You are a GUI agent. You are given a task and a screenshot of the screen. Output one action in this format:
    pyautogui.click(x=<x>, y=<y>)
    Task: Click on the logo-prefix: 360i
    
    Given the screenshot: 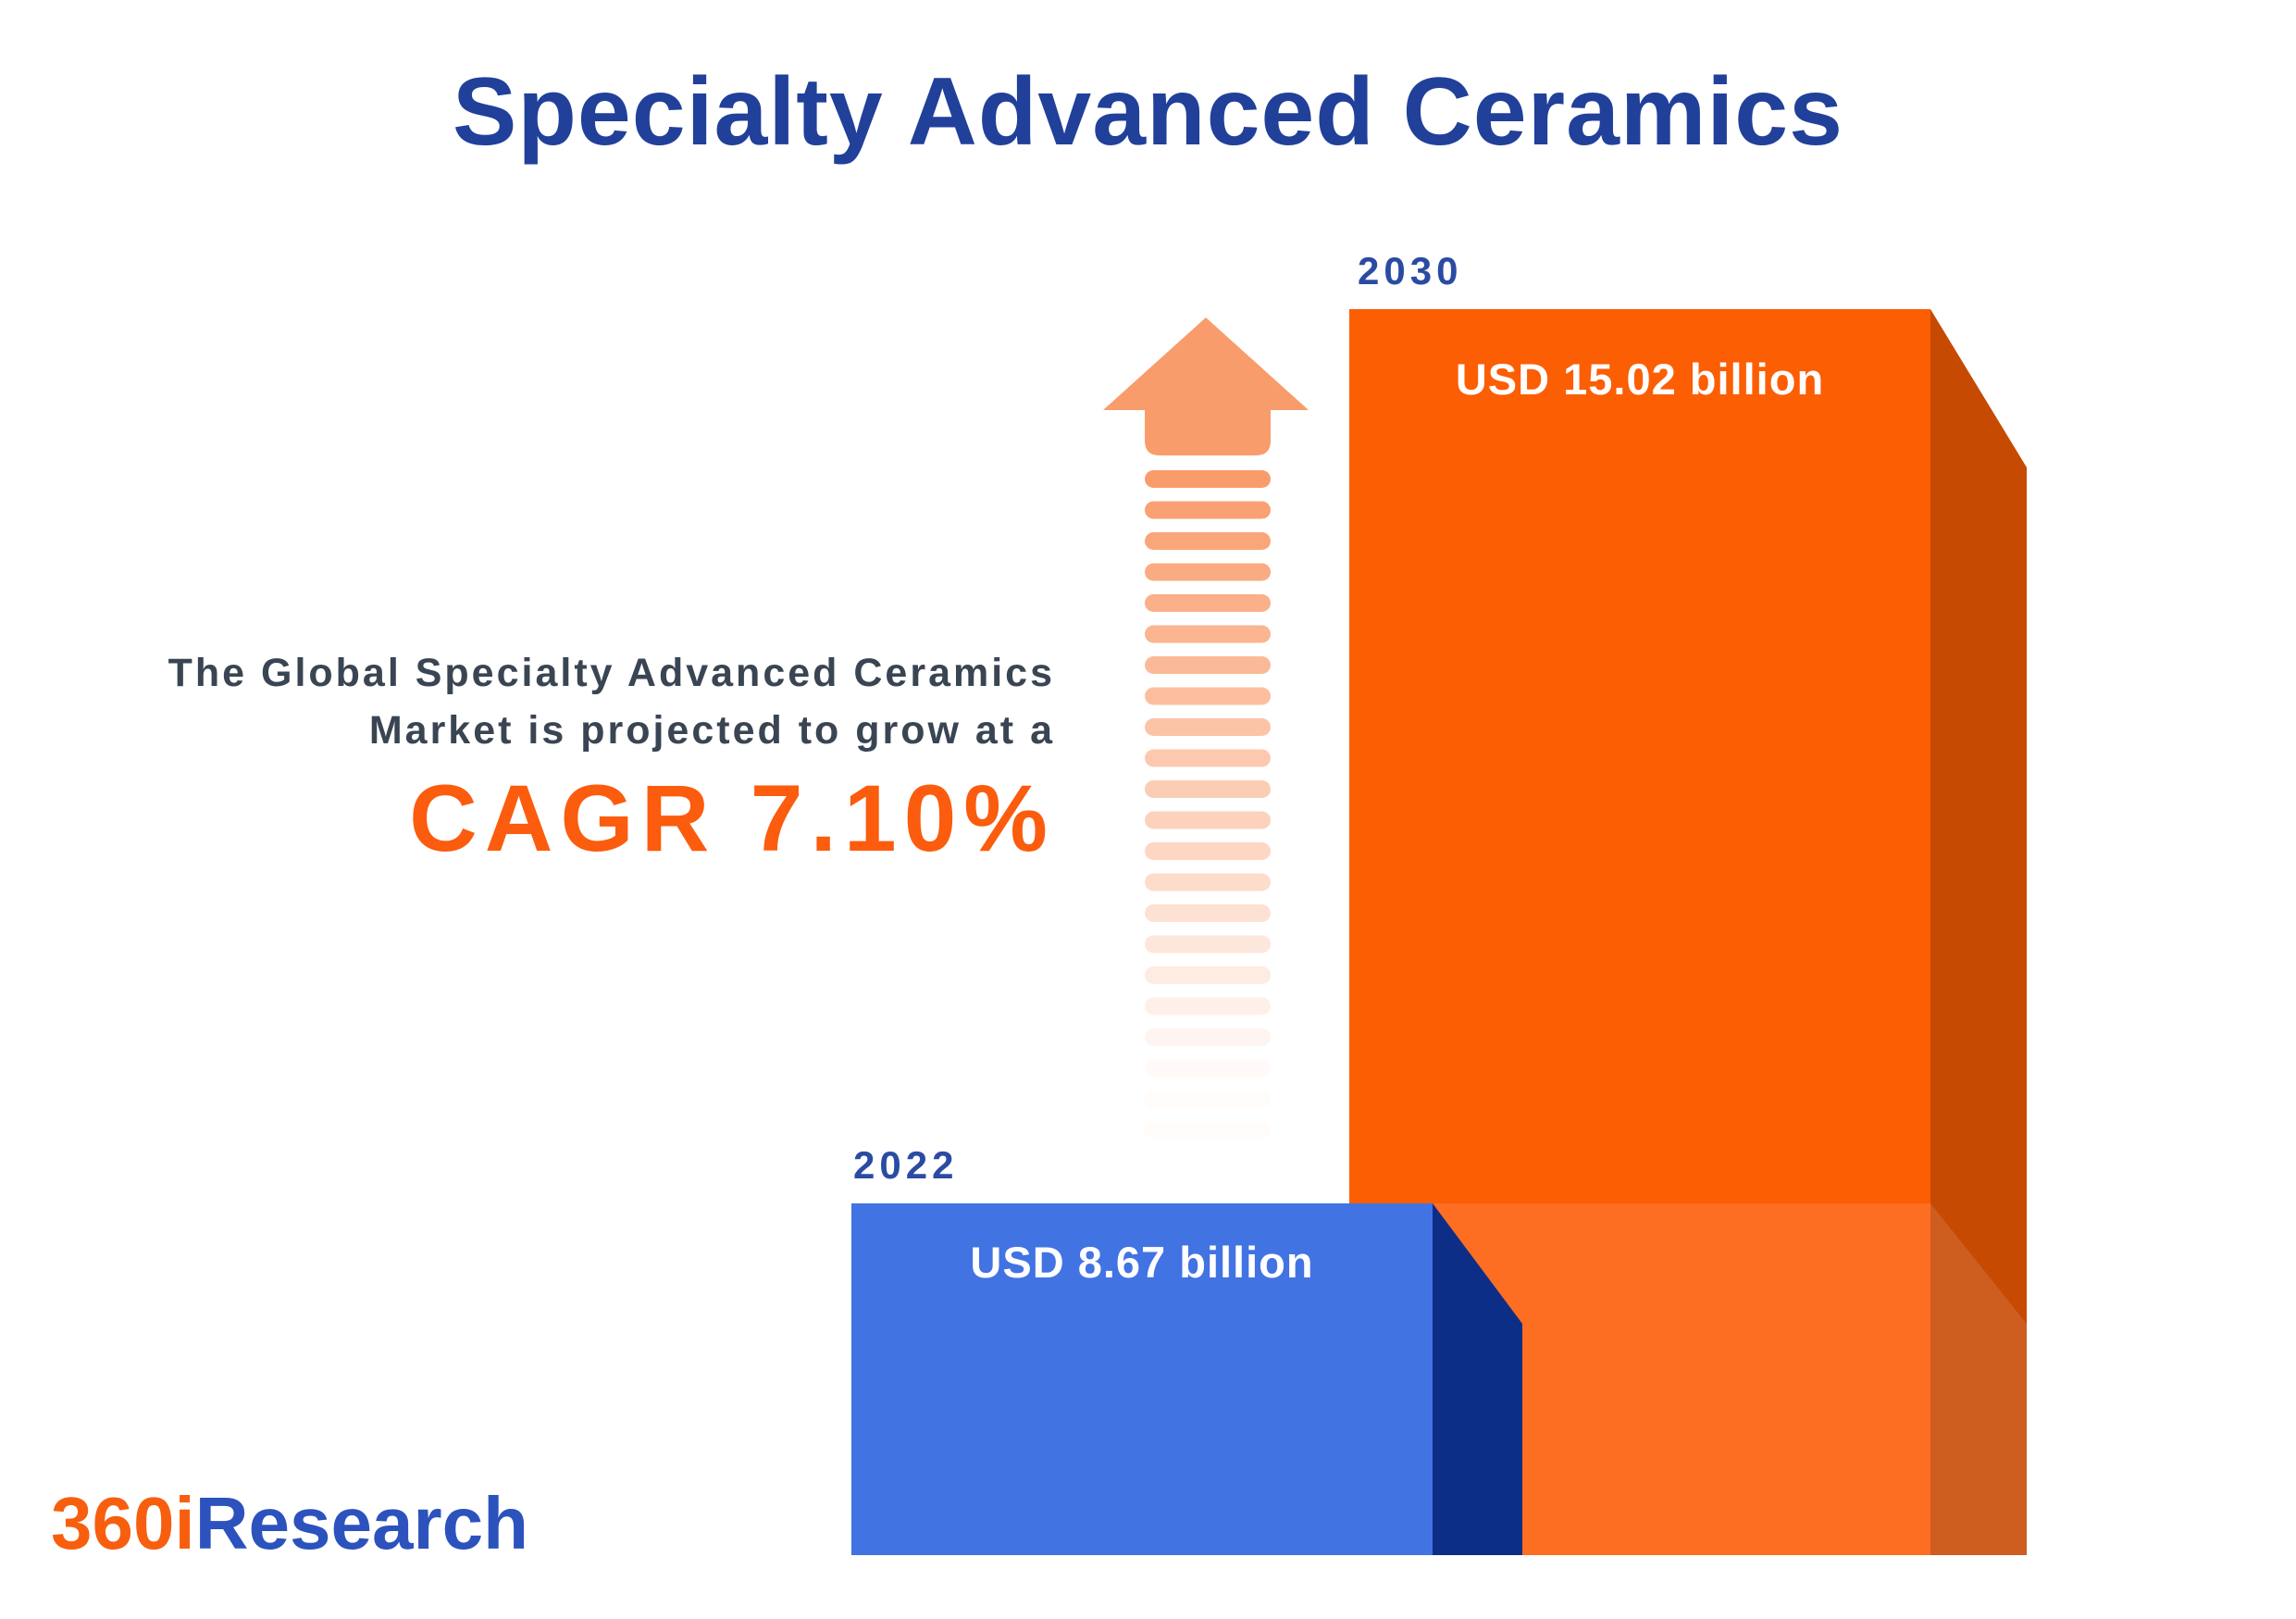 What is the action you would take?
    pyautogui.click(x=123, y=1523)
    